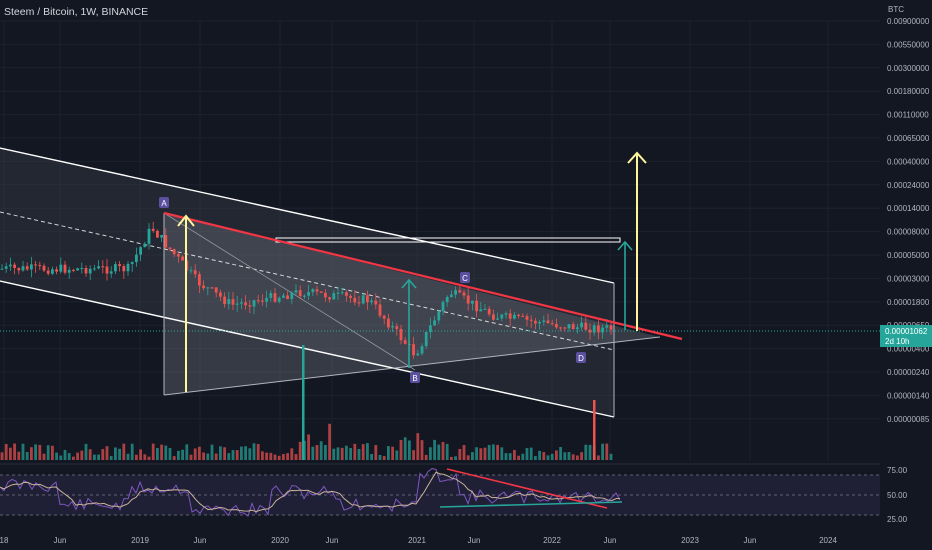 This screenshot has height=550, width=932. I want to click on price-tick: 0.00014000, so click(908, 208).